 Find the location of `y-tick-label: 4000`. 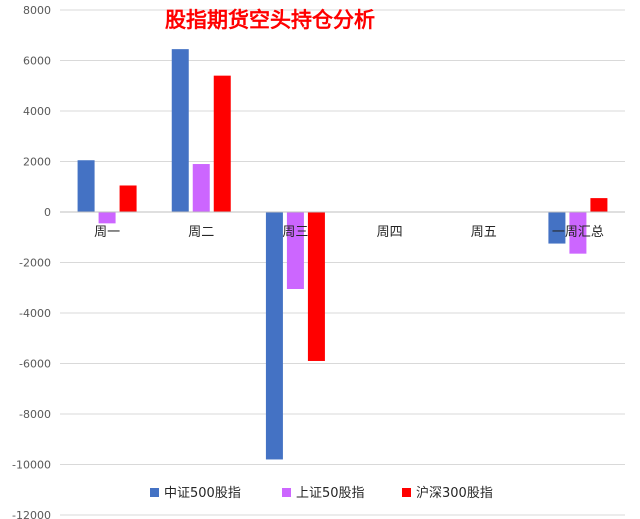

y-tick-label: 4000 is located at coordinates (37, 111).